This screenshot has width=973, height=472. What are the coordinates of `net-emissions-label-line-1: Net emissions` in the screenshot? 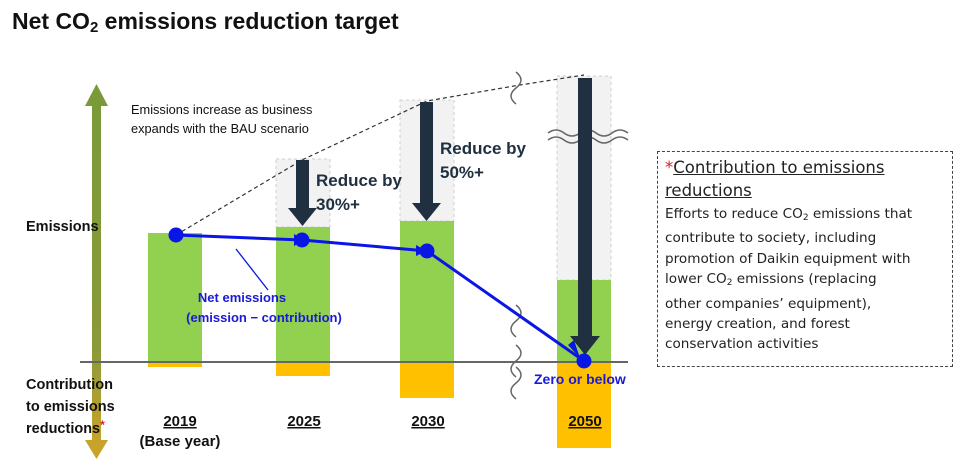 It's located at (242, 297).